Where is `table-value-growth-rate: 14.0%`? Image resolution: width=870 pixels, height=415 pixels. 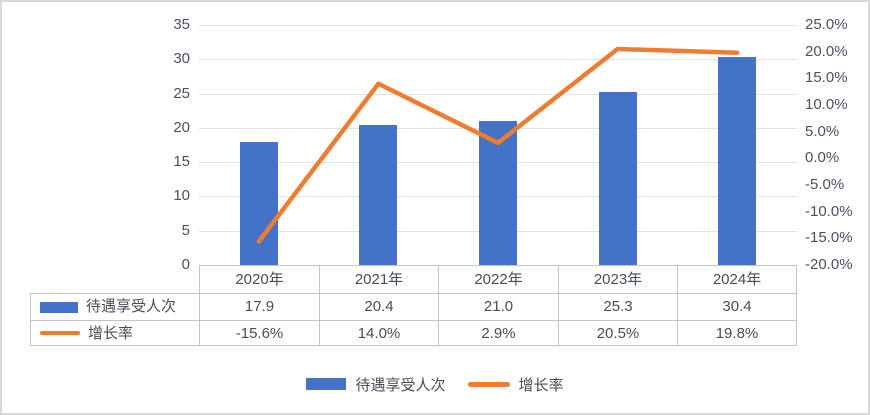
table-value-growth-rate: 14.0% is located at coordinates (378, 333).